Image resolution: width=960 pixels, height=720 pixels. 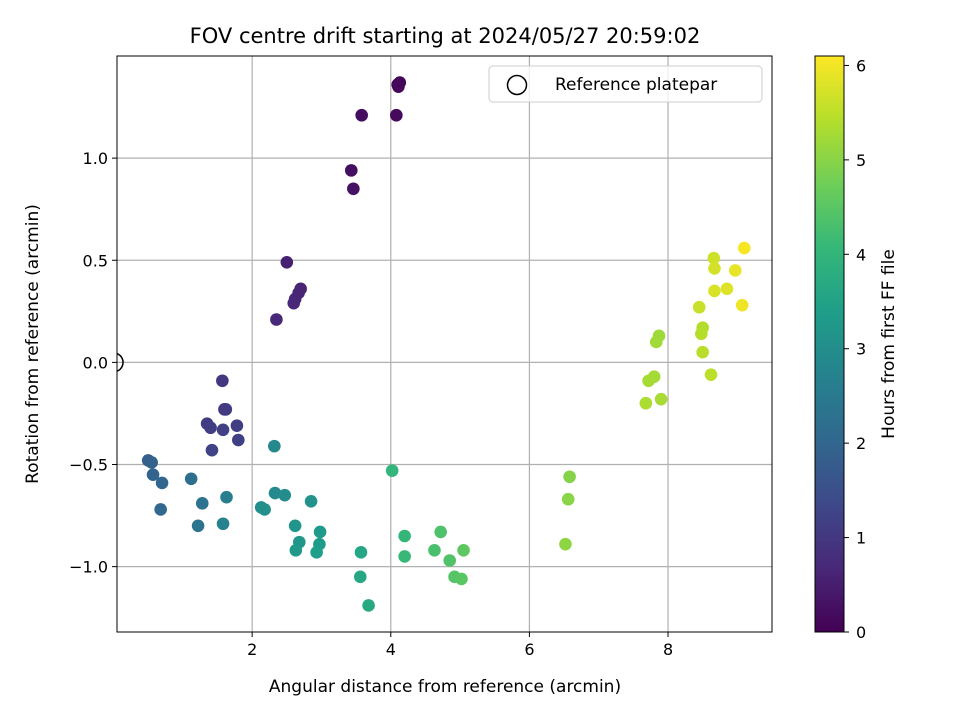 I want to click on y-axis-ticks: 1.0 0.5 0.0 −0.5 −1.0, so click(x=93, y=363).